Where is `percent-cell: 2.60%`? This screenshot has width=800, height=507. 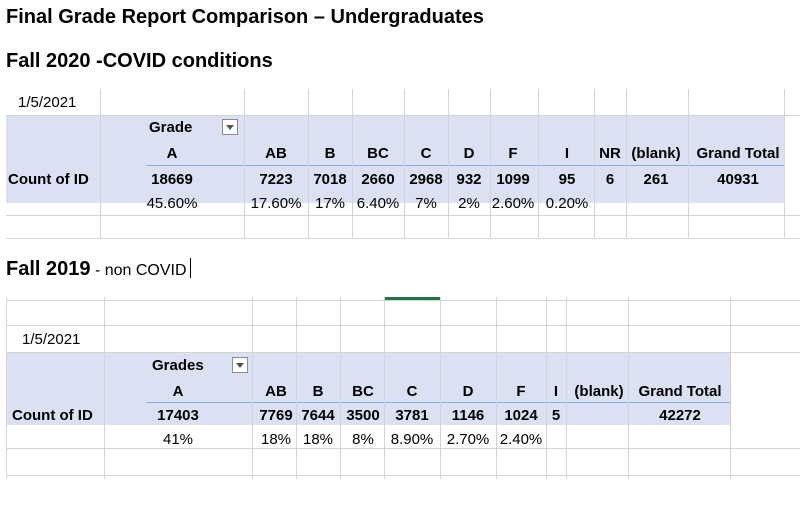
percent-cell: 2.60% is located at coordinates (513, 203).